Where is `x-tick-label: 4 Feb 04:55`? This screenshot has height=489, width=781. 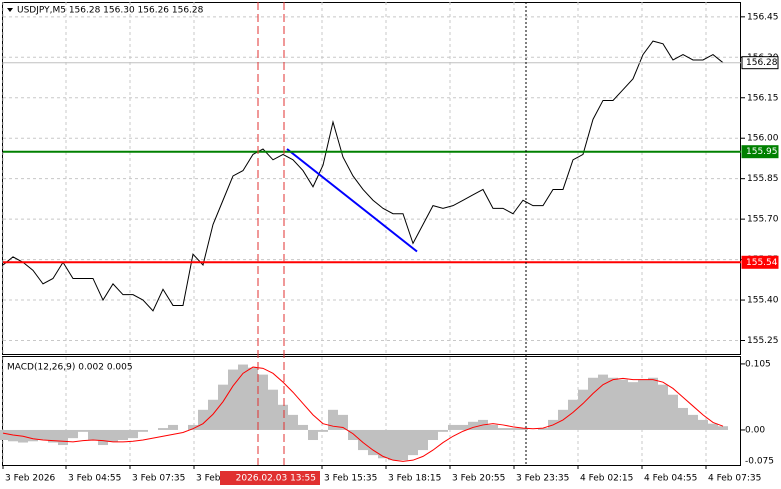 x-tick-label: 4 Feb 04:55 is located at coordinates (670, 479).